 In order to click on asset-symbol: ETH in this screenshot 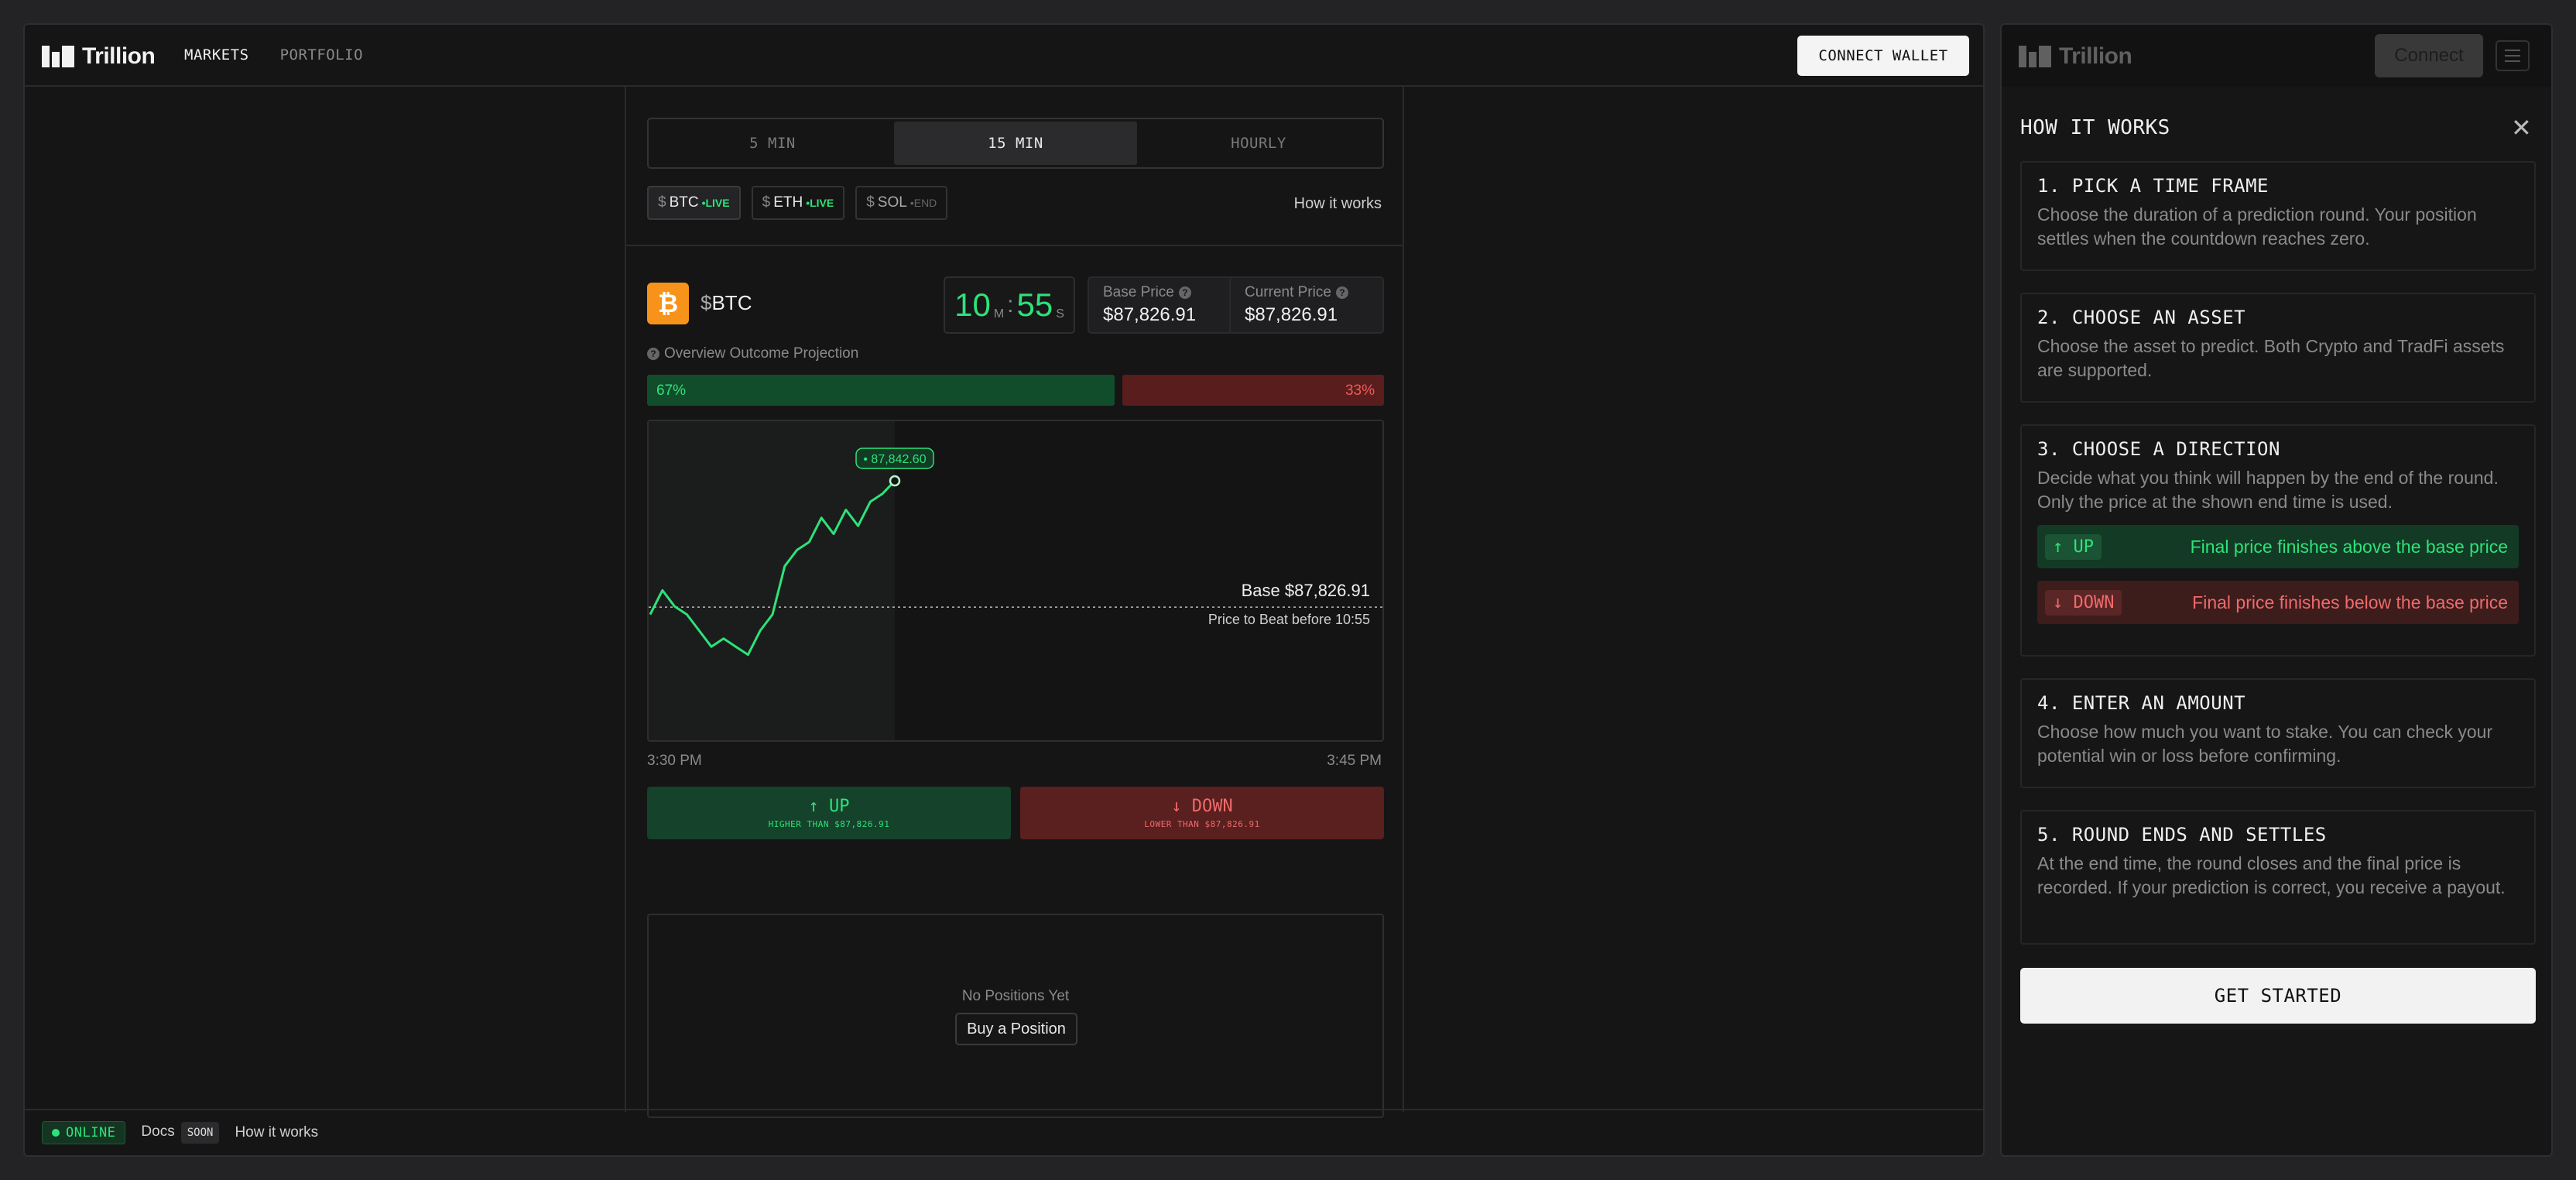, I will do `click(788, 202)`.